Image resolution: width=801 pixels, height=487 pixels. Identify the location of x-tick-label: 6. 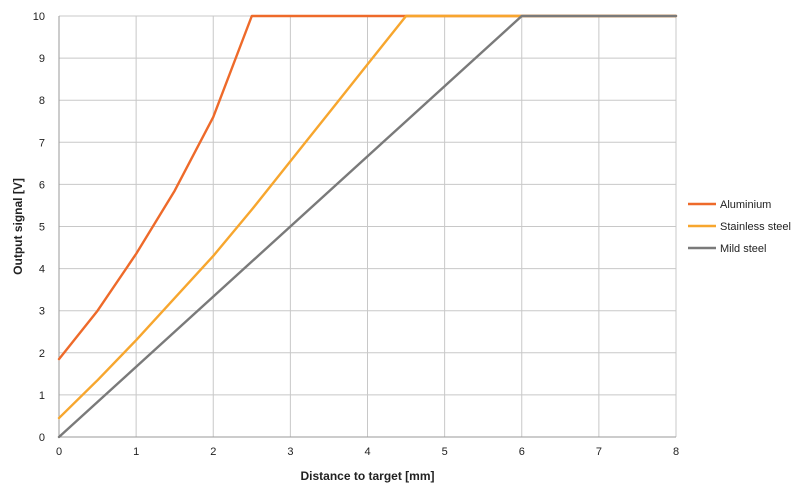
(522, 452).